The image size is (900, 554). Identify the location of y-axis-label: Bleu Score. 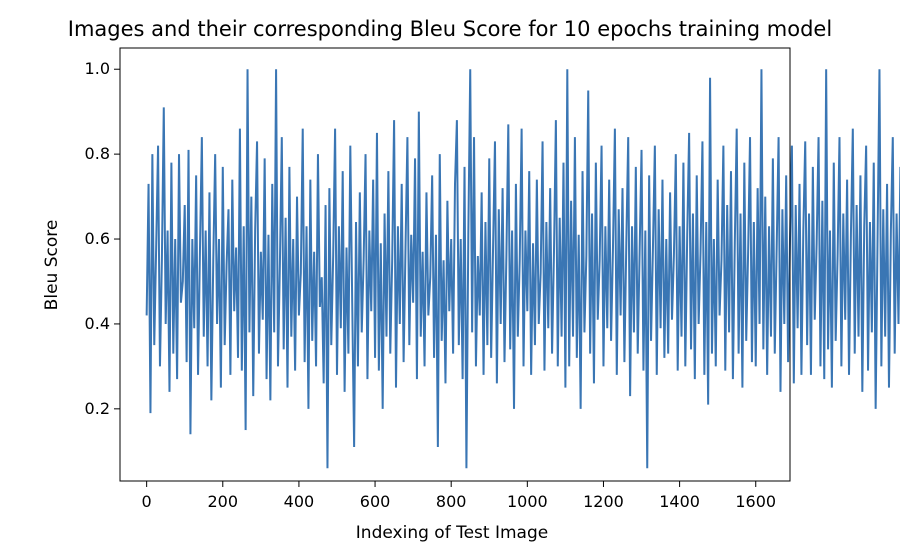
(52, 265).